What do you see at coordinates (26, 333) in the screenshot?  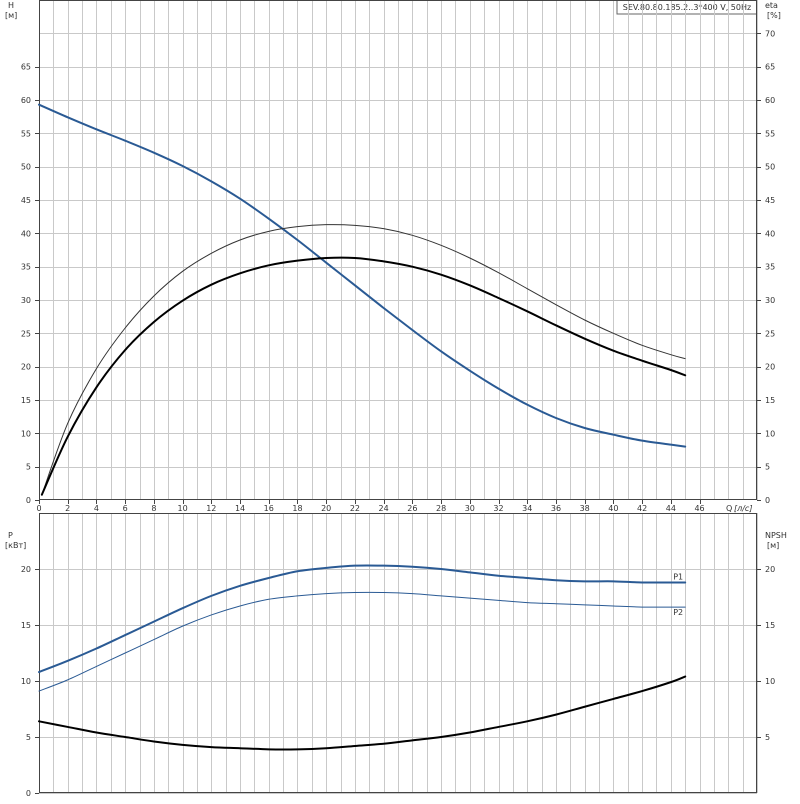 I see `y-left-tick-label: 25` at bounding box center [26, 333].